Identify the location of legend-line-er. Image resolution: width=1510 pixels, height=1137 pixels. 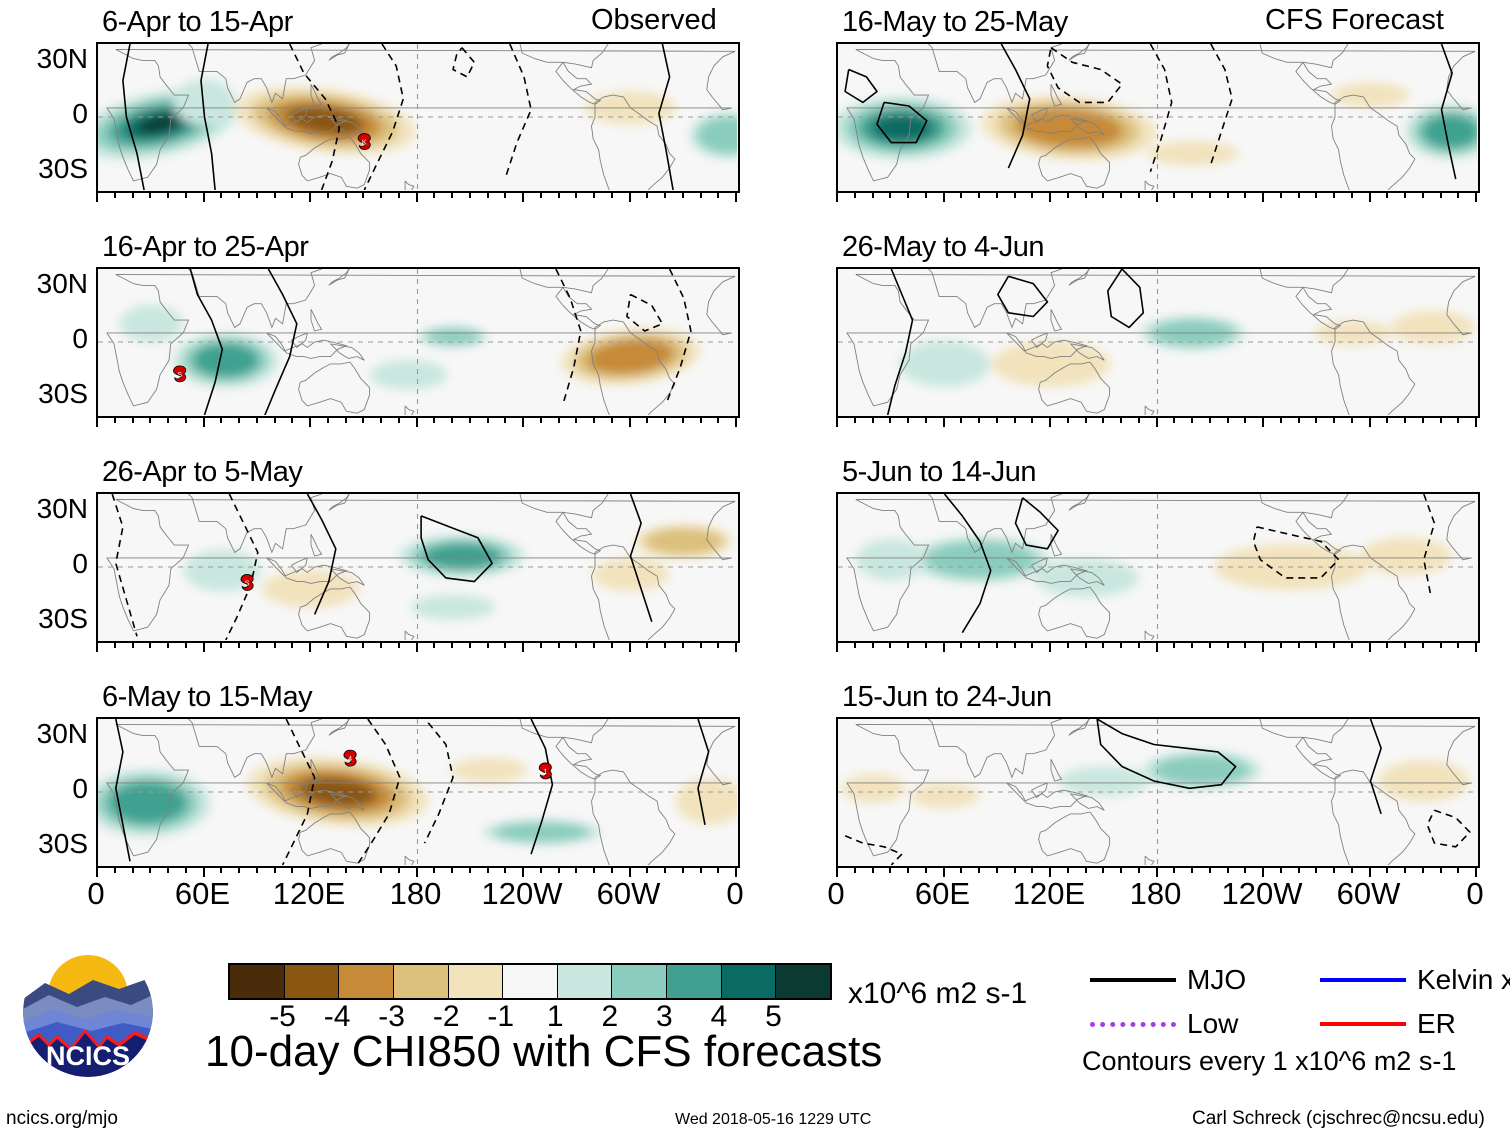
(1363, 1024).